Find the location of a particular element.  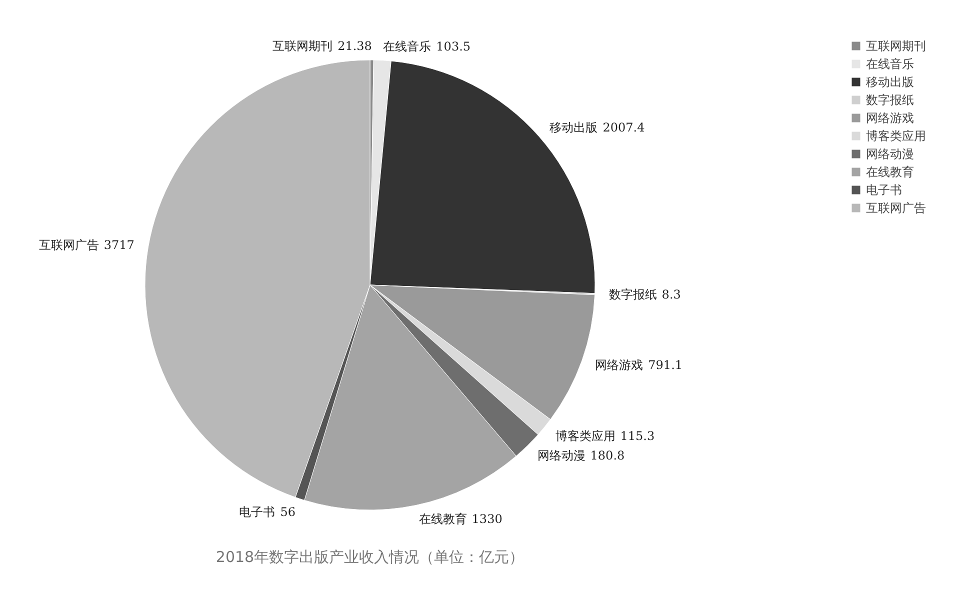

data-label: 1330 is located at coordinates (487, 519).